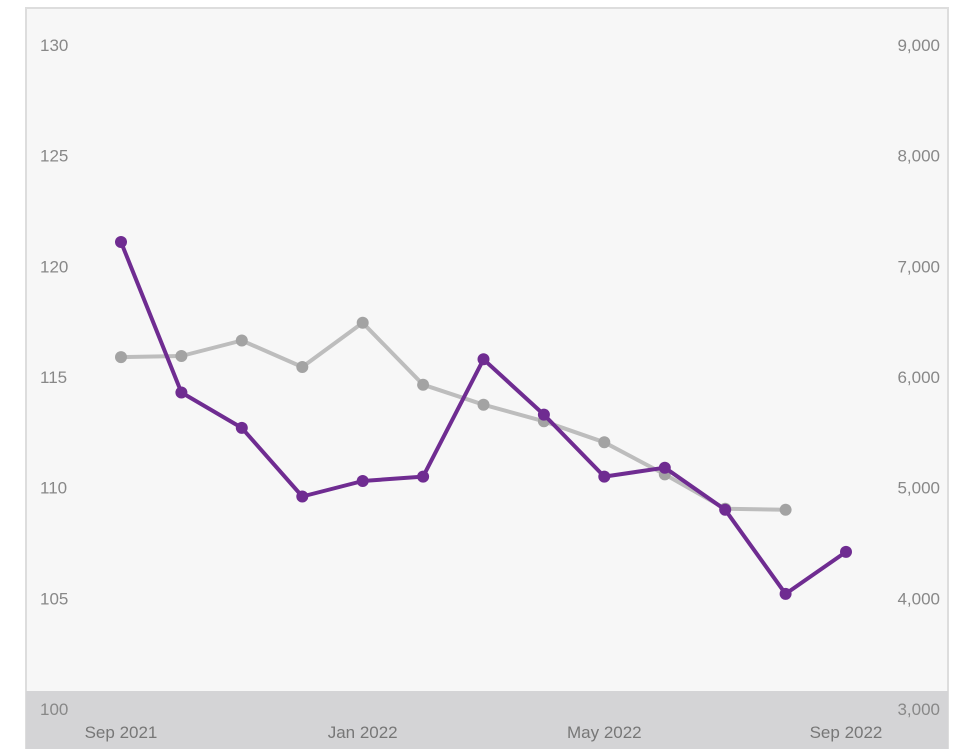 Image resolution: width=958 pixels, height=754 pixels. I want to click on x-tick-label: Jan 2022, so click(363, 732).